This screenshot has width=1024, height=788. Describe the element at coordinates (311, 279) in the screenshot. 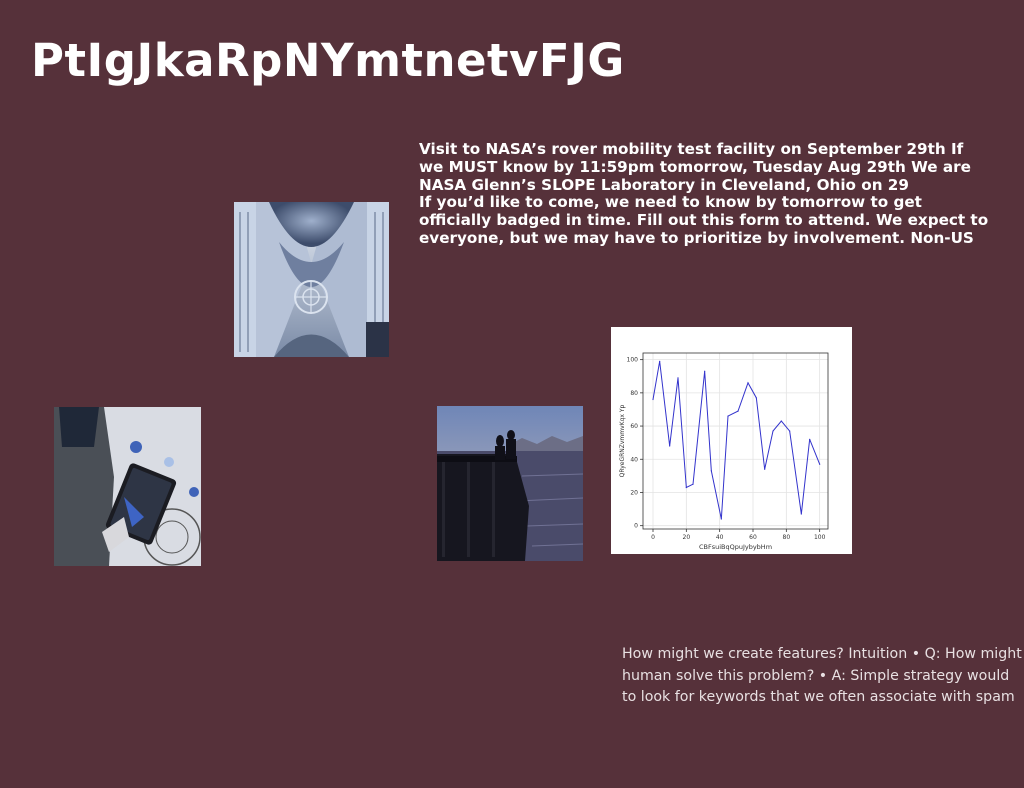

I see `cathedral-ceiling-photo` at that location.